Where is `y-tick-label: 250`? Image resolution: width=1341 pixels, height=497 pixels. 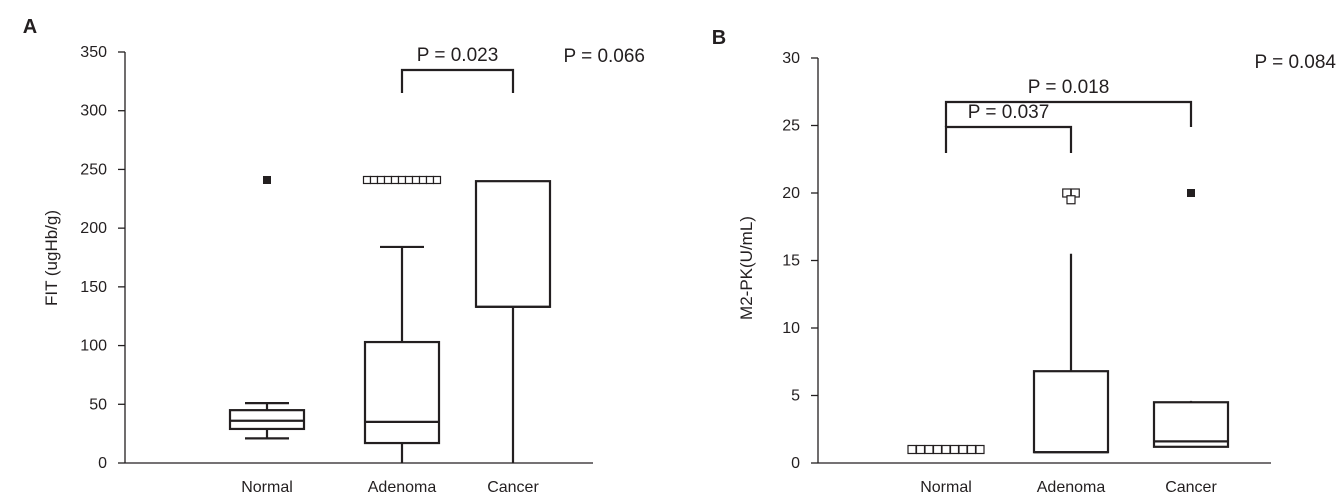
y-tick-label: 250 is located at coordinates (93, 169).